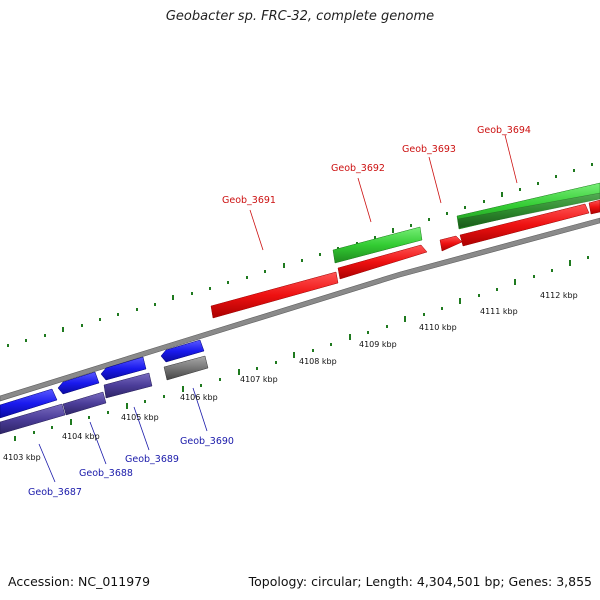 Image resolution: width=600 pixels, height=600 pixels. I want to click on kbp-label: 4104 kbp, so click(81, 436).